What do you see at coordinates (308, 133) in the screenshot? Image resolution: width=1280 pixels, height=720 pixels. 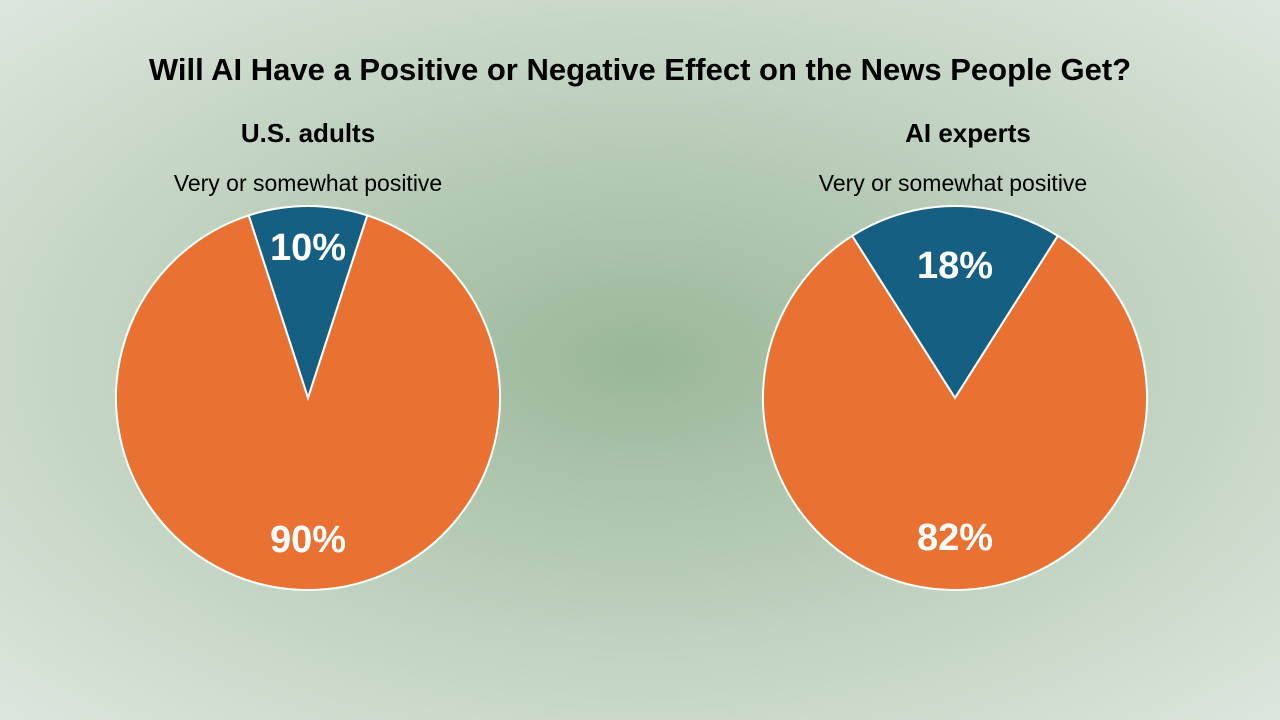 I see `subtitle-us-adults: U.S. adults` at bounding box center [308, 133].